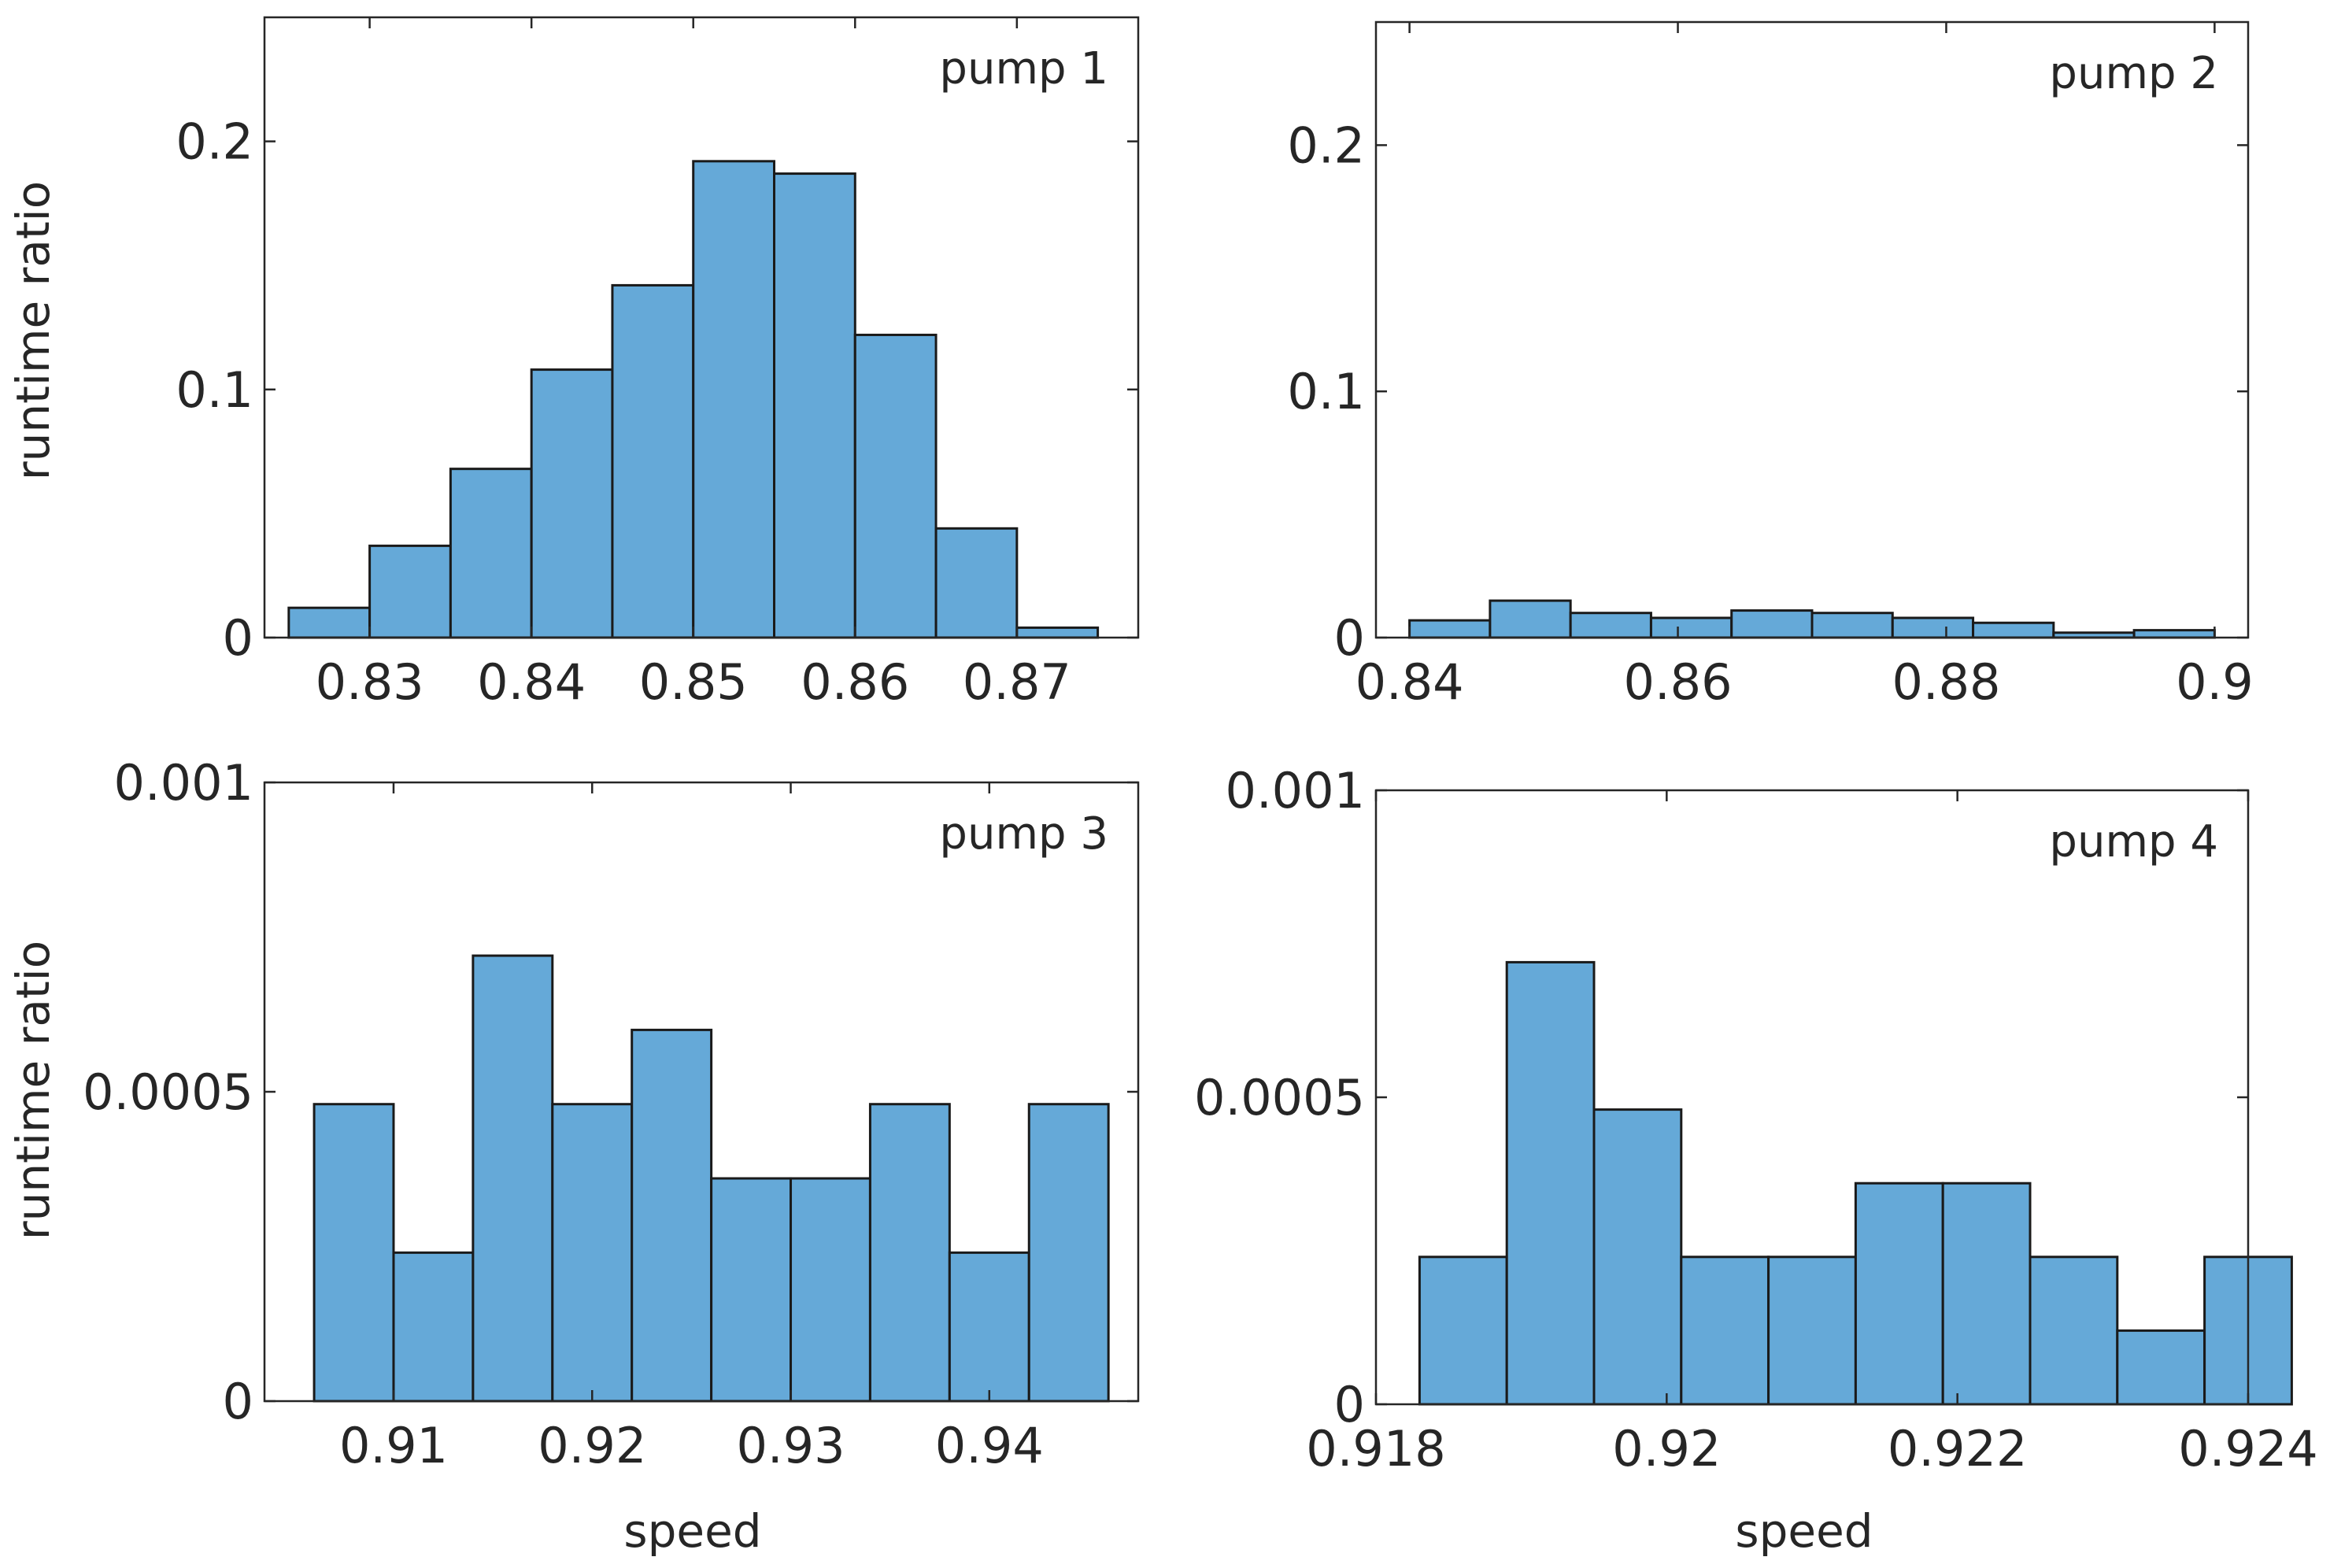  I want to click on pump-4-y-tick-label-0-0005: 0.0005, so click(1279, 1097).